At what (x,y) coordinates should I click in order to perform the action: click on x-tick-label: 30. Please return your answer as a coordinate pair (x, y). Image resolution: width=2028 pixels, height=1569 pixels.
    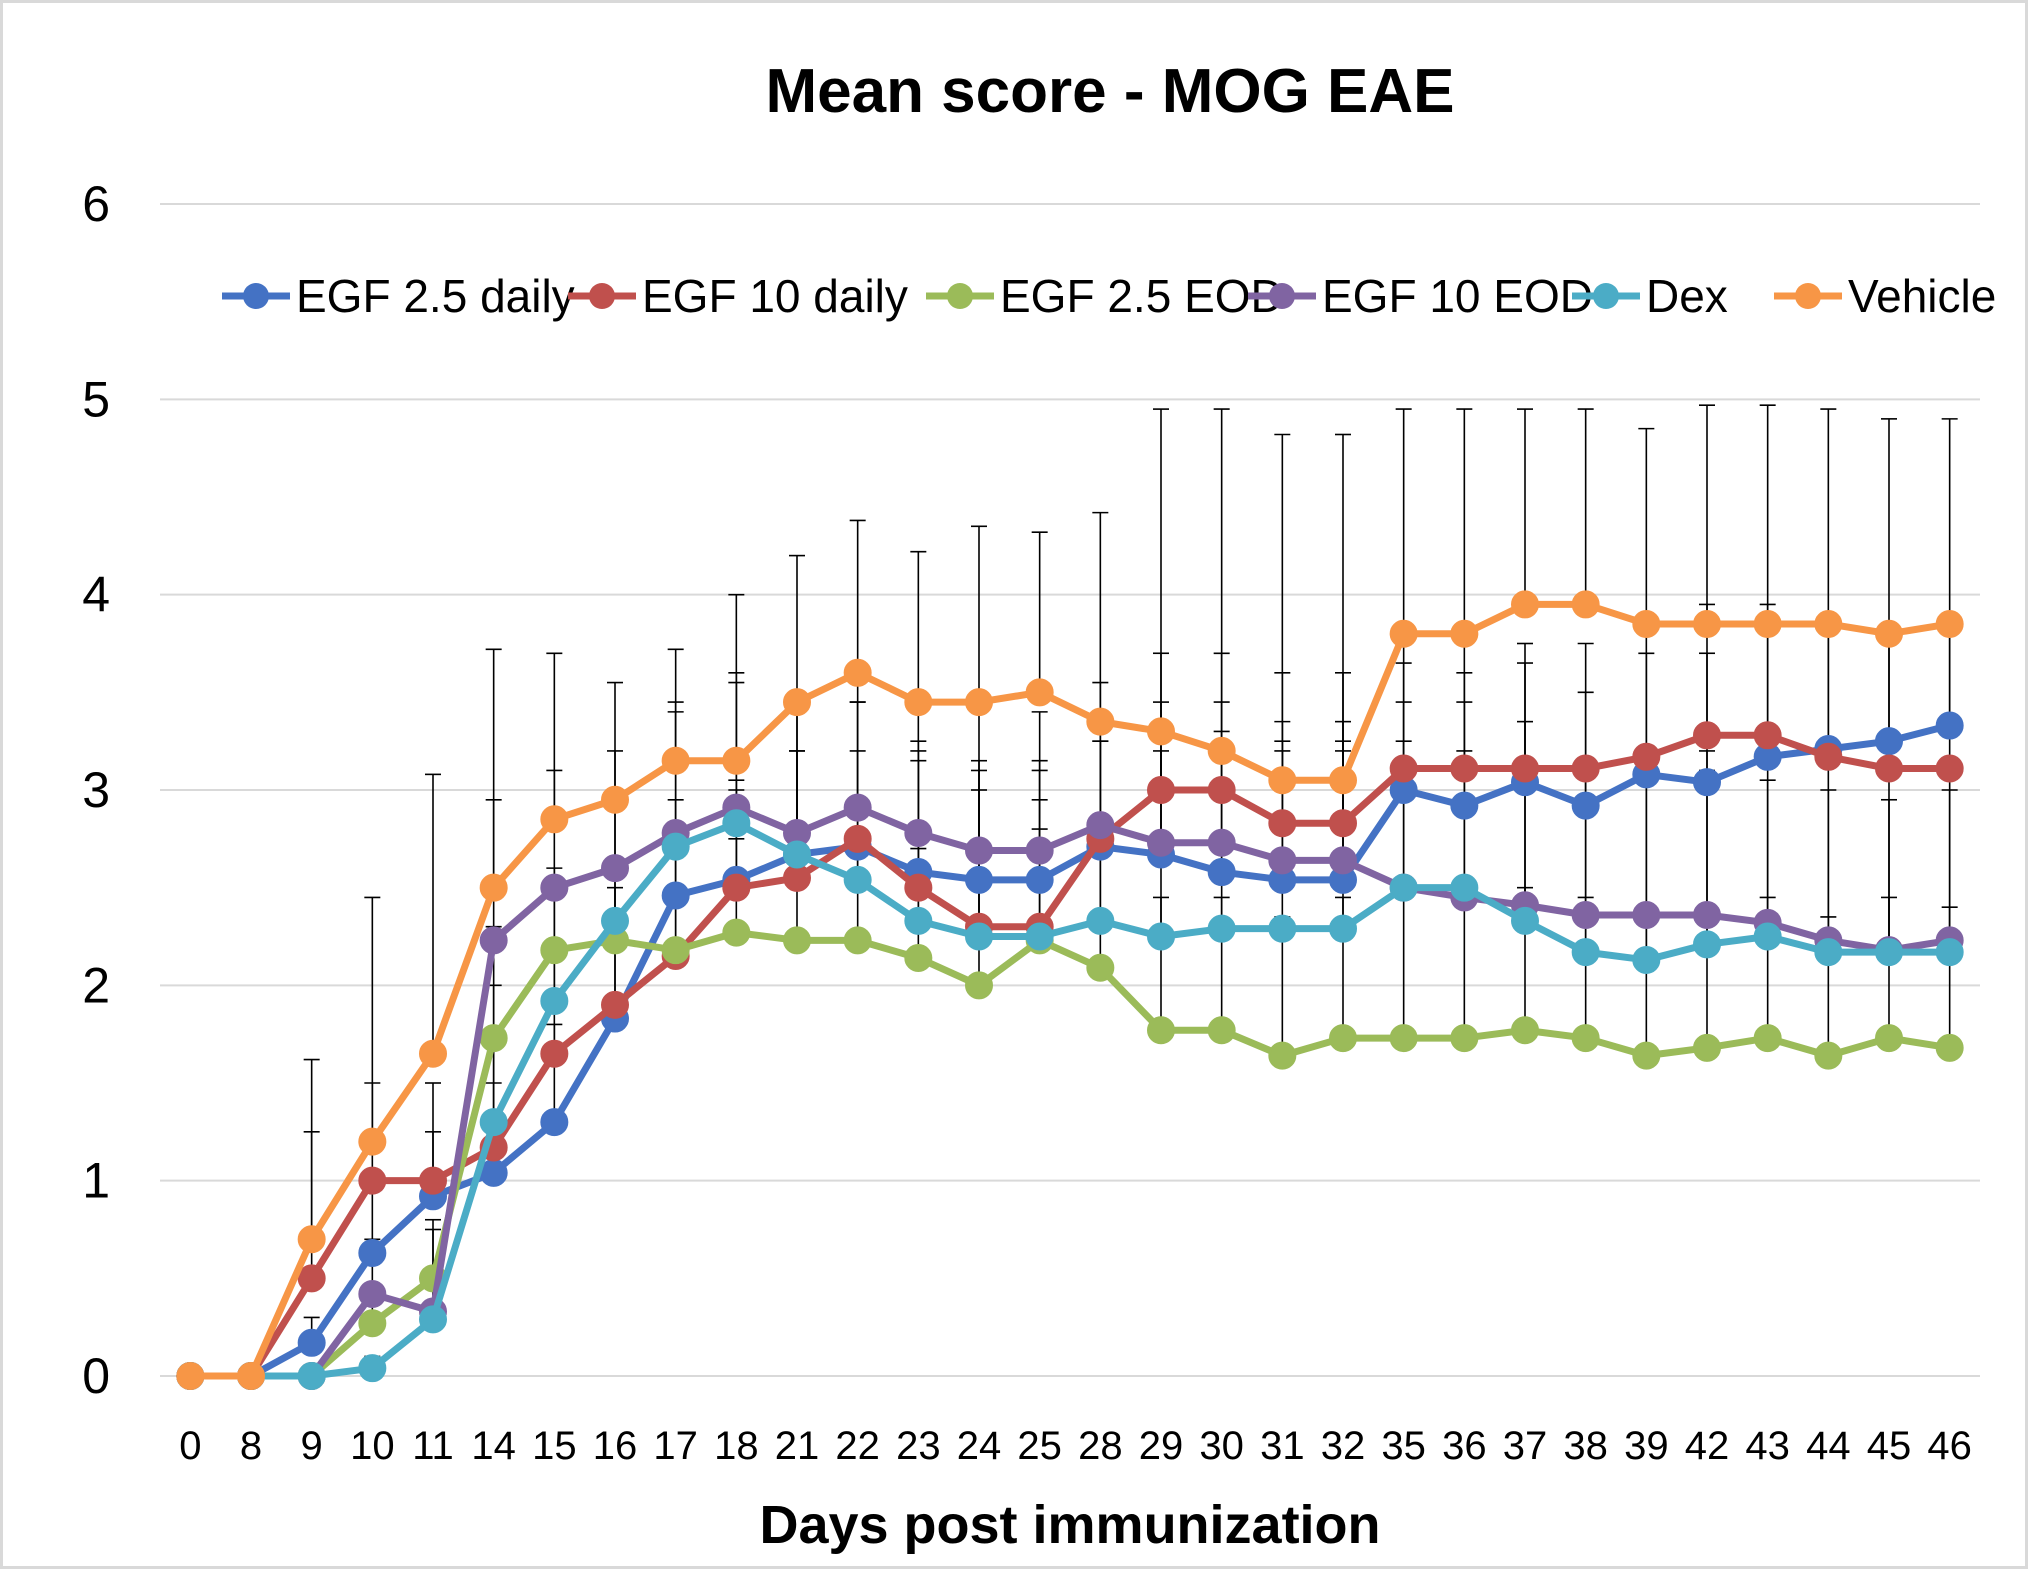
    Looking at the image, I should click on (1221, 1446).